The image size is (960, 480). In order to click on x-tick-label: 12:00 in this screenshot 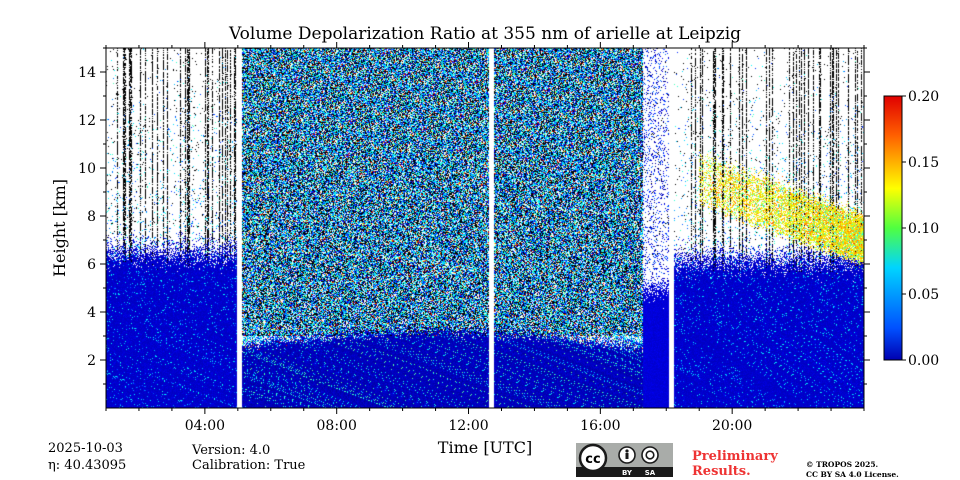, I will do `click(468, 426)`.